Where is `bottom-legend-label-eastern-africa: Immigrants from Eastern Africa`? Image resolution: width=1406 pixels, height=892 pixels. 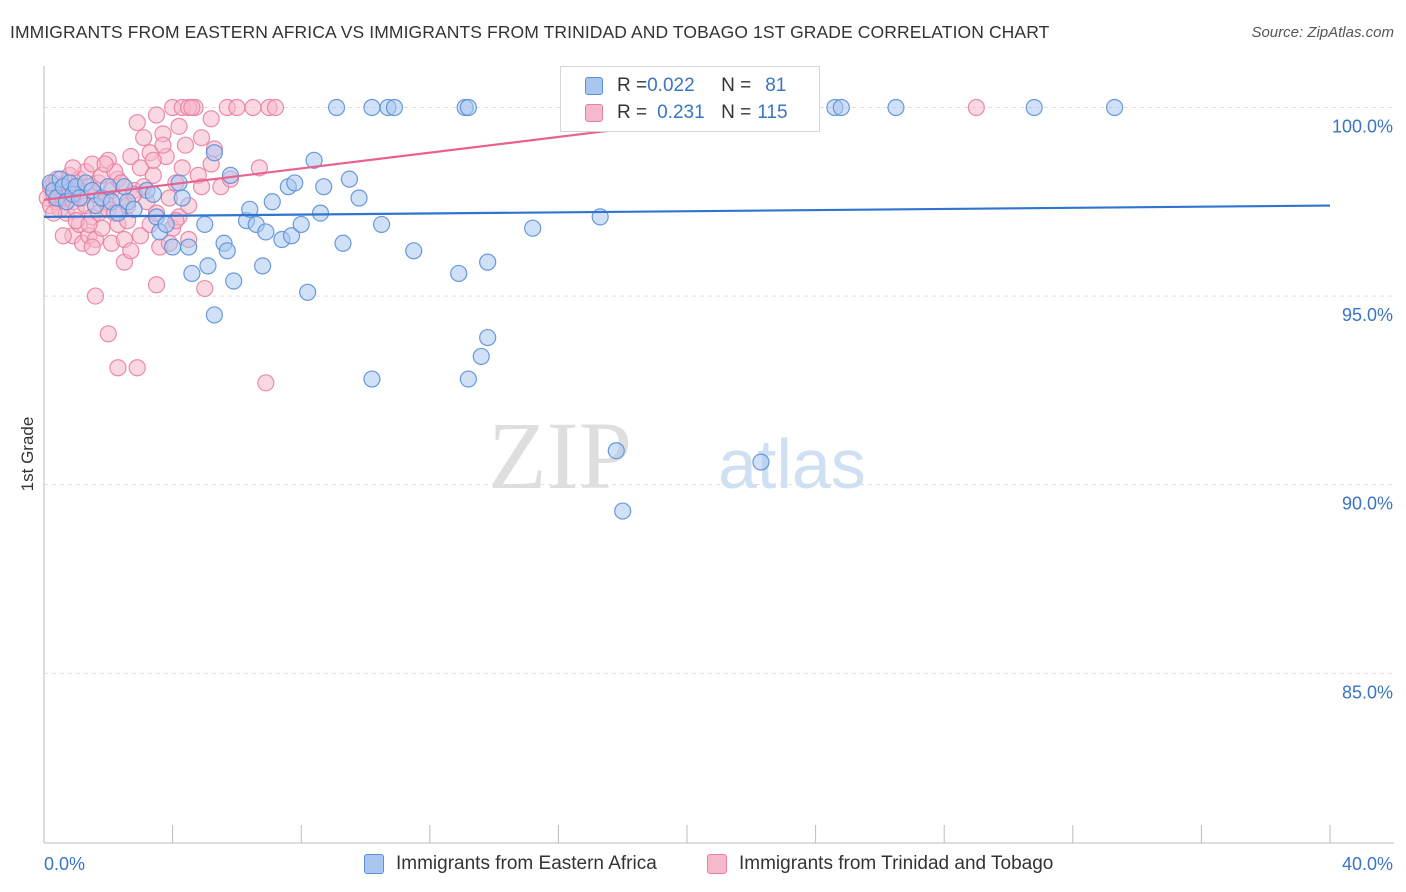
bottom-legend-label-eastern-africa: Immigrants from Eastern Africa is located at coordinates (526, 863).